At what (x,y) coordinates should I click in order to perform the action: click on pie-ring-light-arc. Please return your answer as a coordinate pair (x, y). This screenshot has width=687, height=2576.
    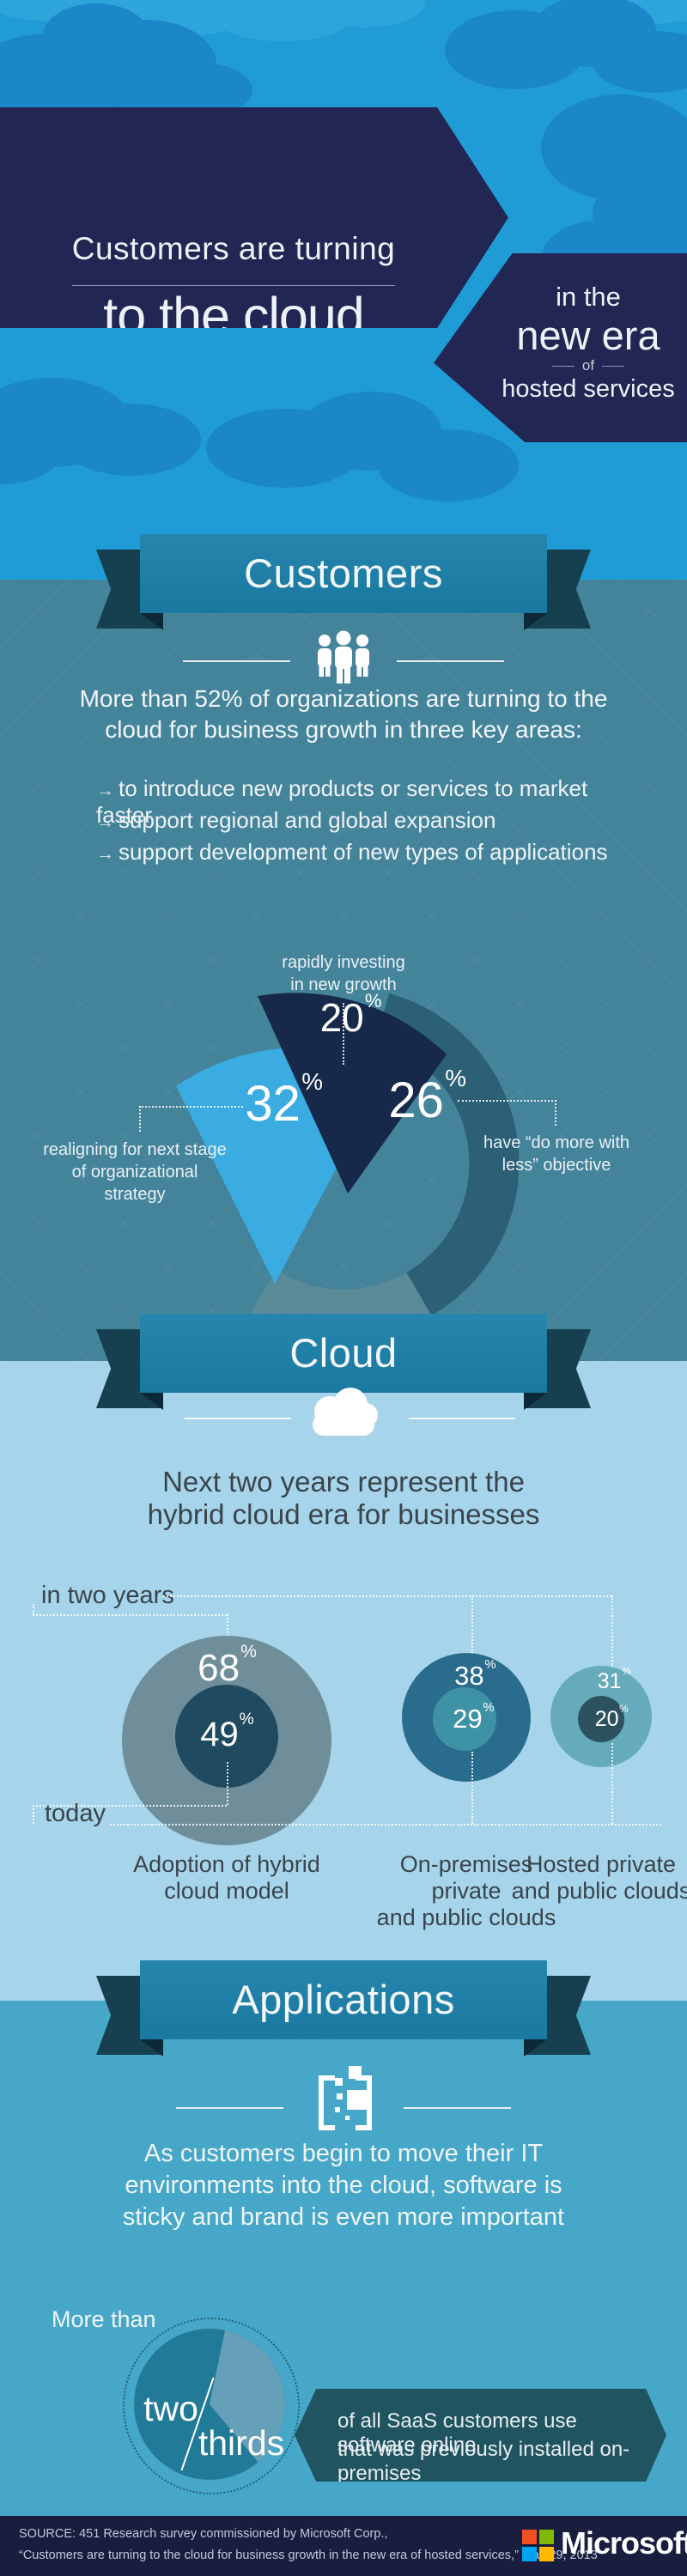
    Looking at the image, I should click on (341, 1305).